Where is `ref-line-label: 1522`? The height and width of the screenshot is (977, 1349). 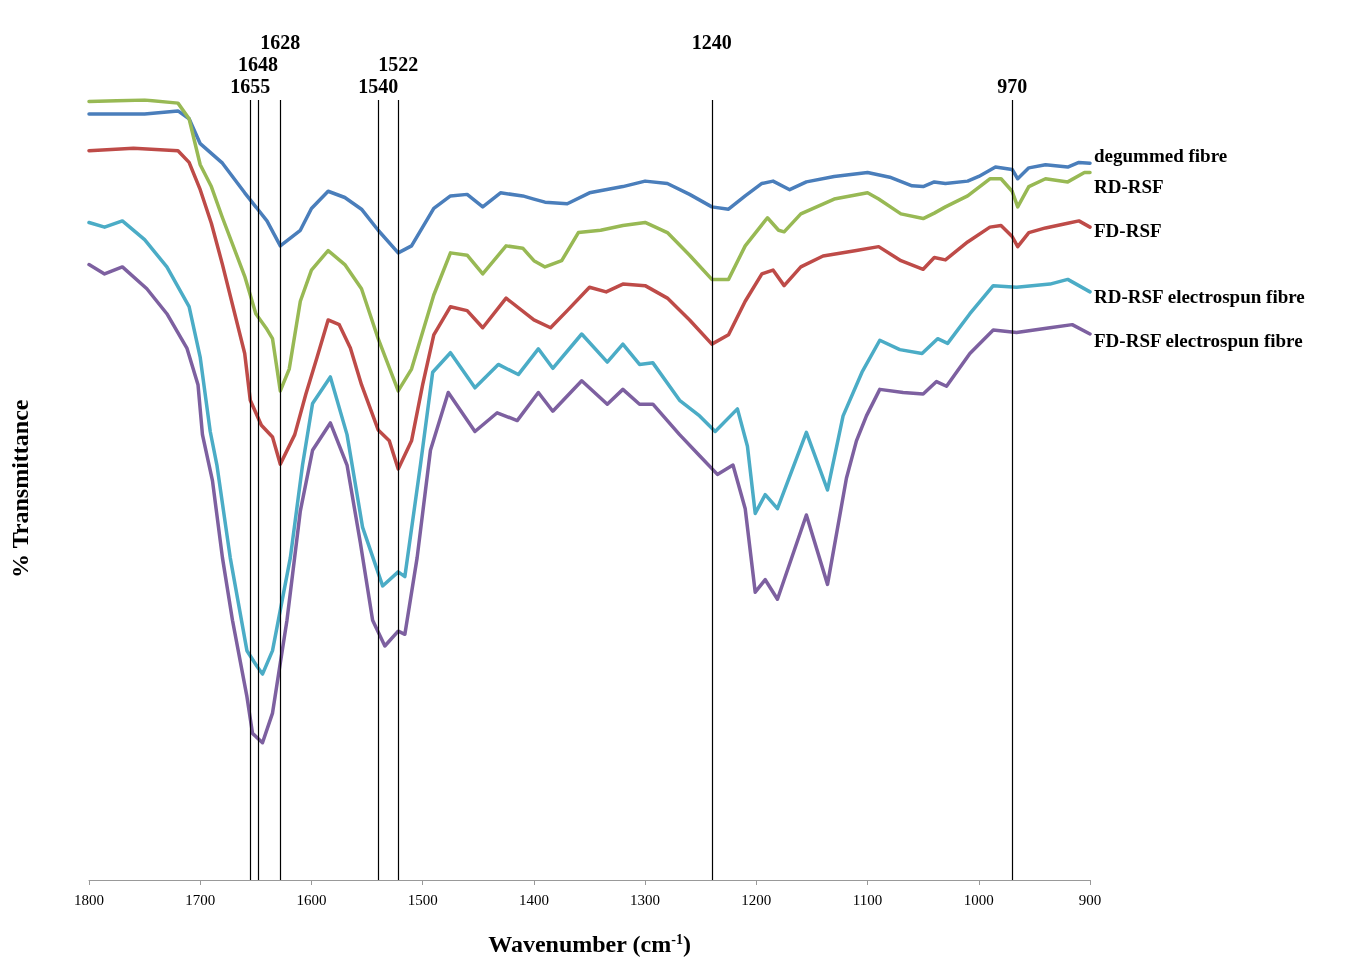
ref-line-label: 1522 is located at coordinates (398, 64).